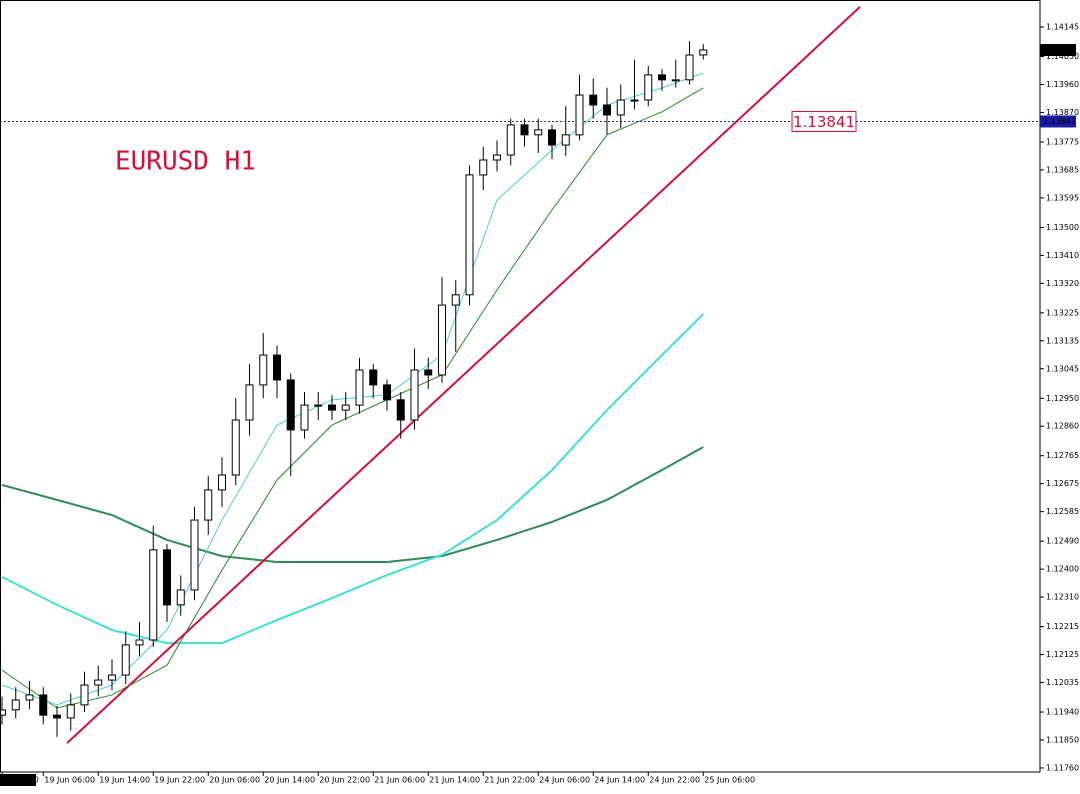 This screenshot has width=1080, height=794. Describe the element at coordinates (824, 121) in the screenshot. I see `price-line-label-box` at that location.